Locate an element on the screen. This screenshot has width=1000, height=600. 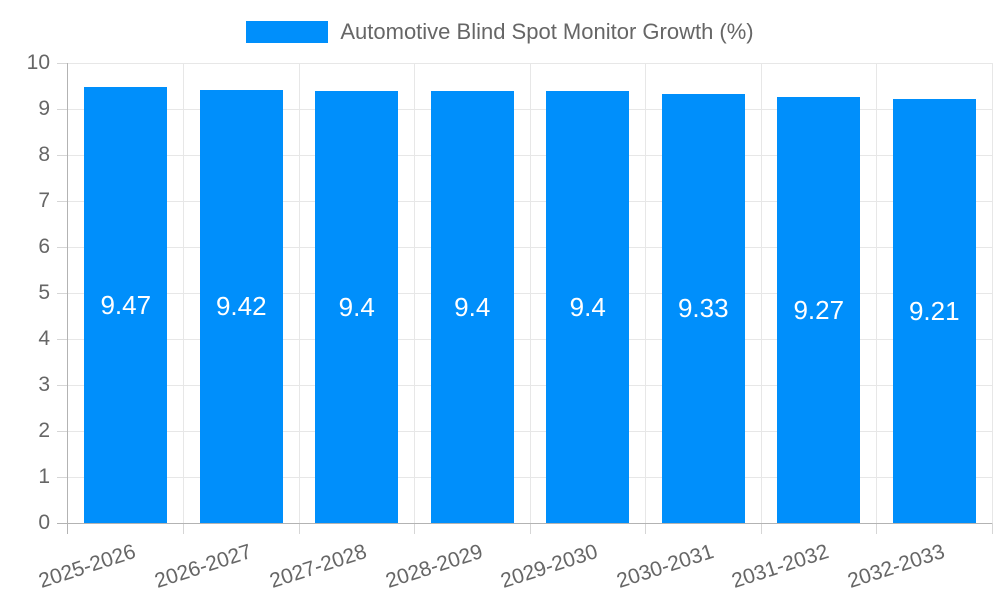
y-axis-line is located at coordinates (67, 298).